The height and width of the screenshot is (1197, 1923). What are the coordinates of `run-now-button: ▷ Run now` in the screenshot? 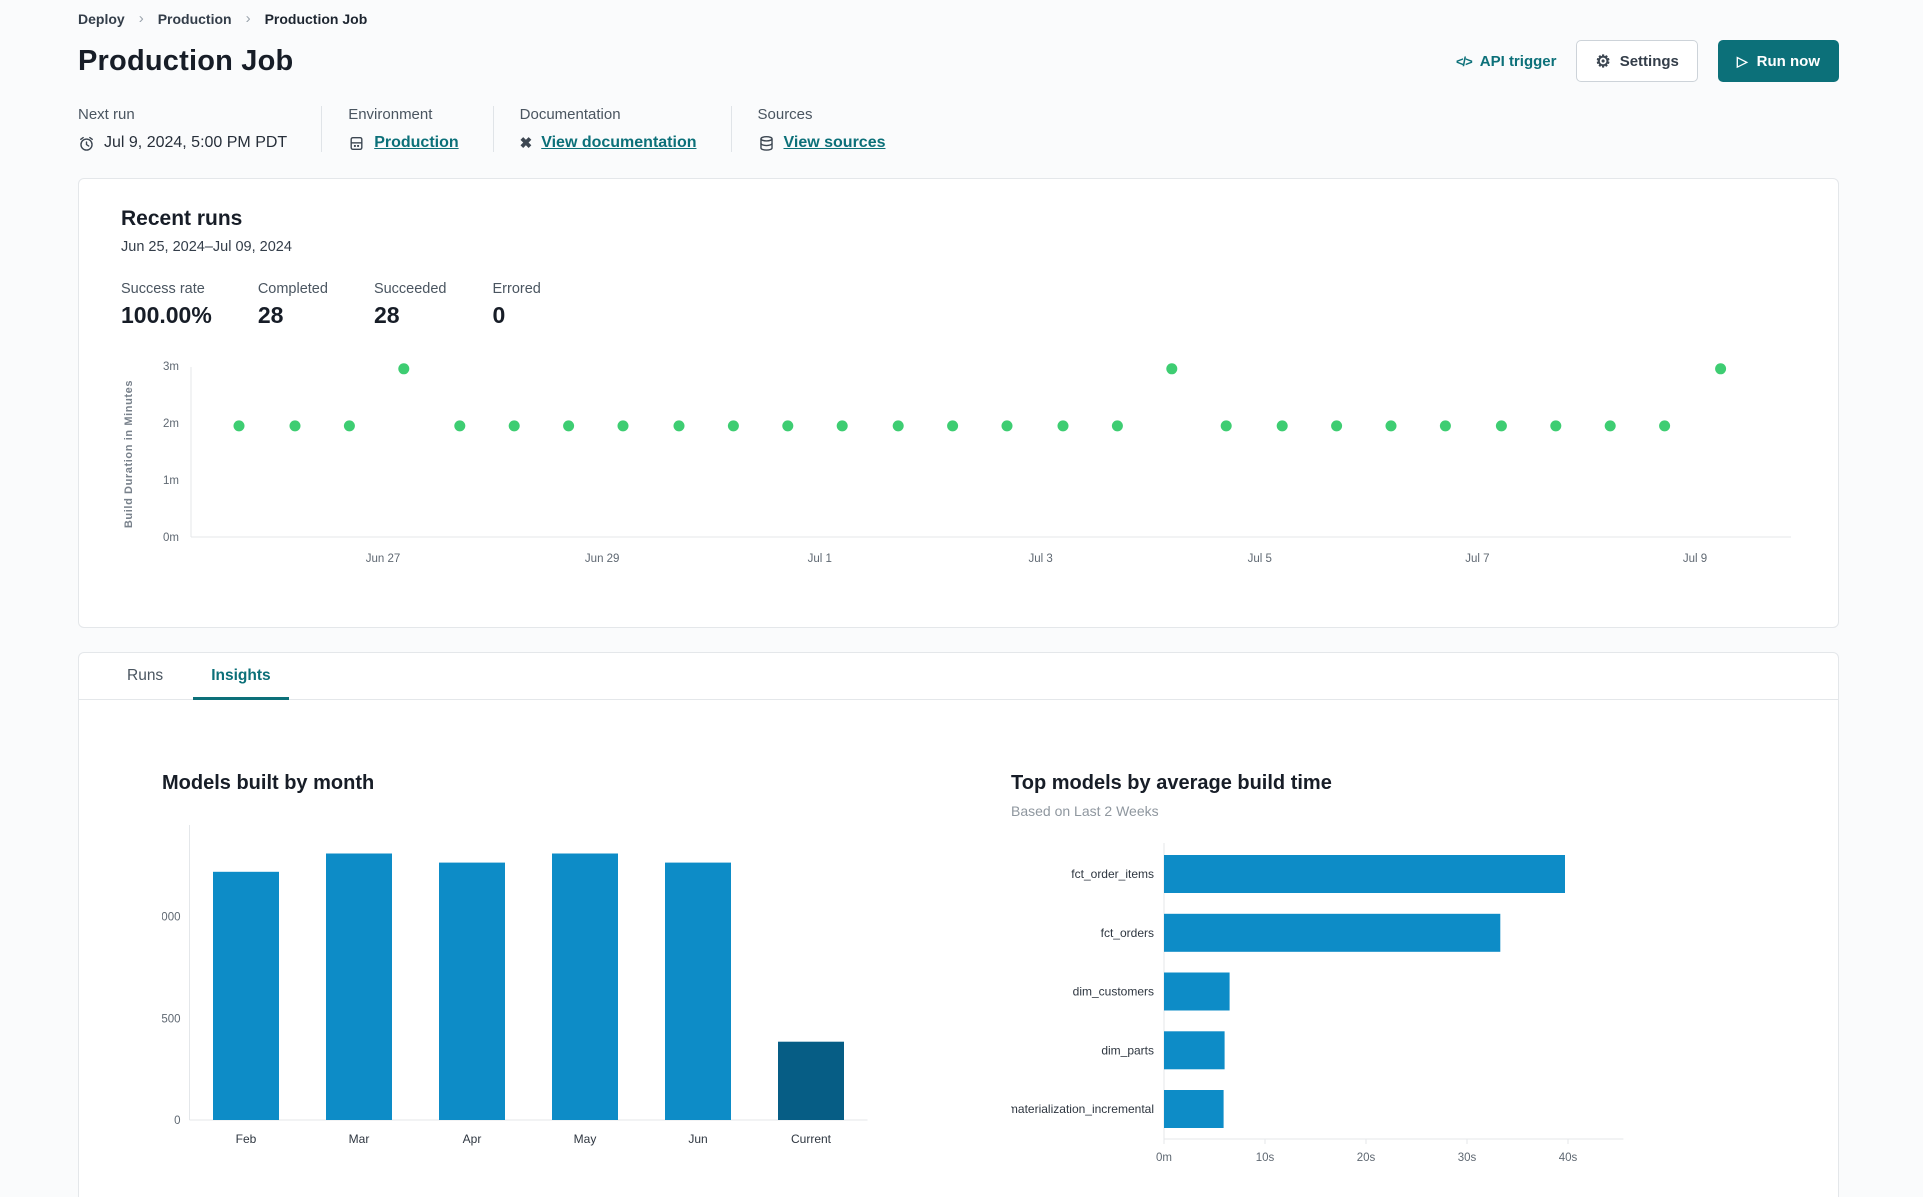 It's located at (1778, 61).